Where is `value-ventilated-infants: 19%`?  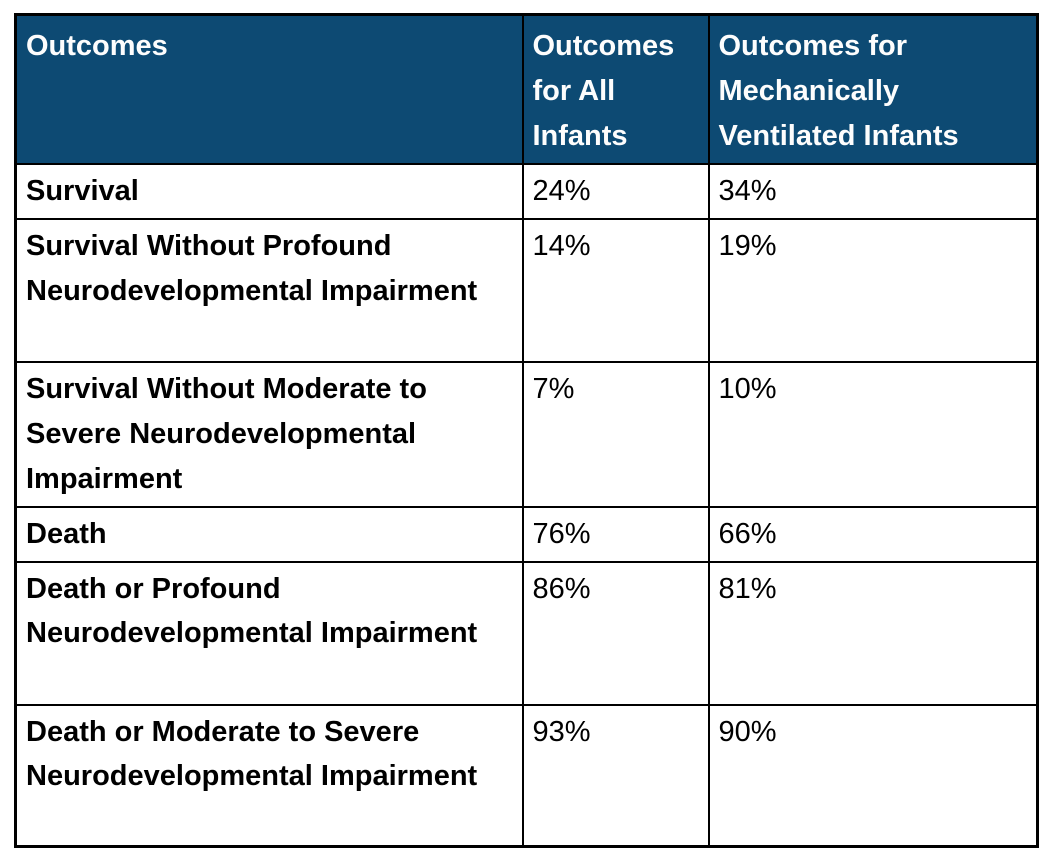 value-ventilated-infants: 19% is located at coordinates (873, 290).